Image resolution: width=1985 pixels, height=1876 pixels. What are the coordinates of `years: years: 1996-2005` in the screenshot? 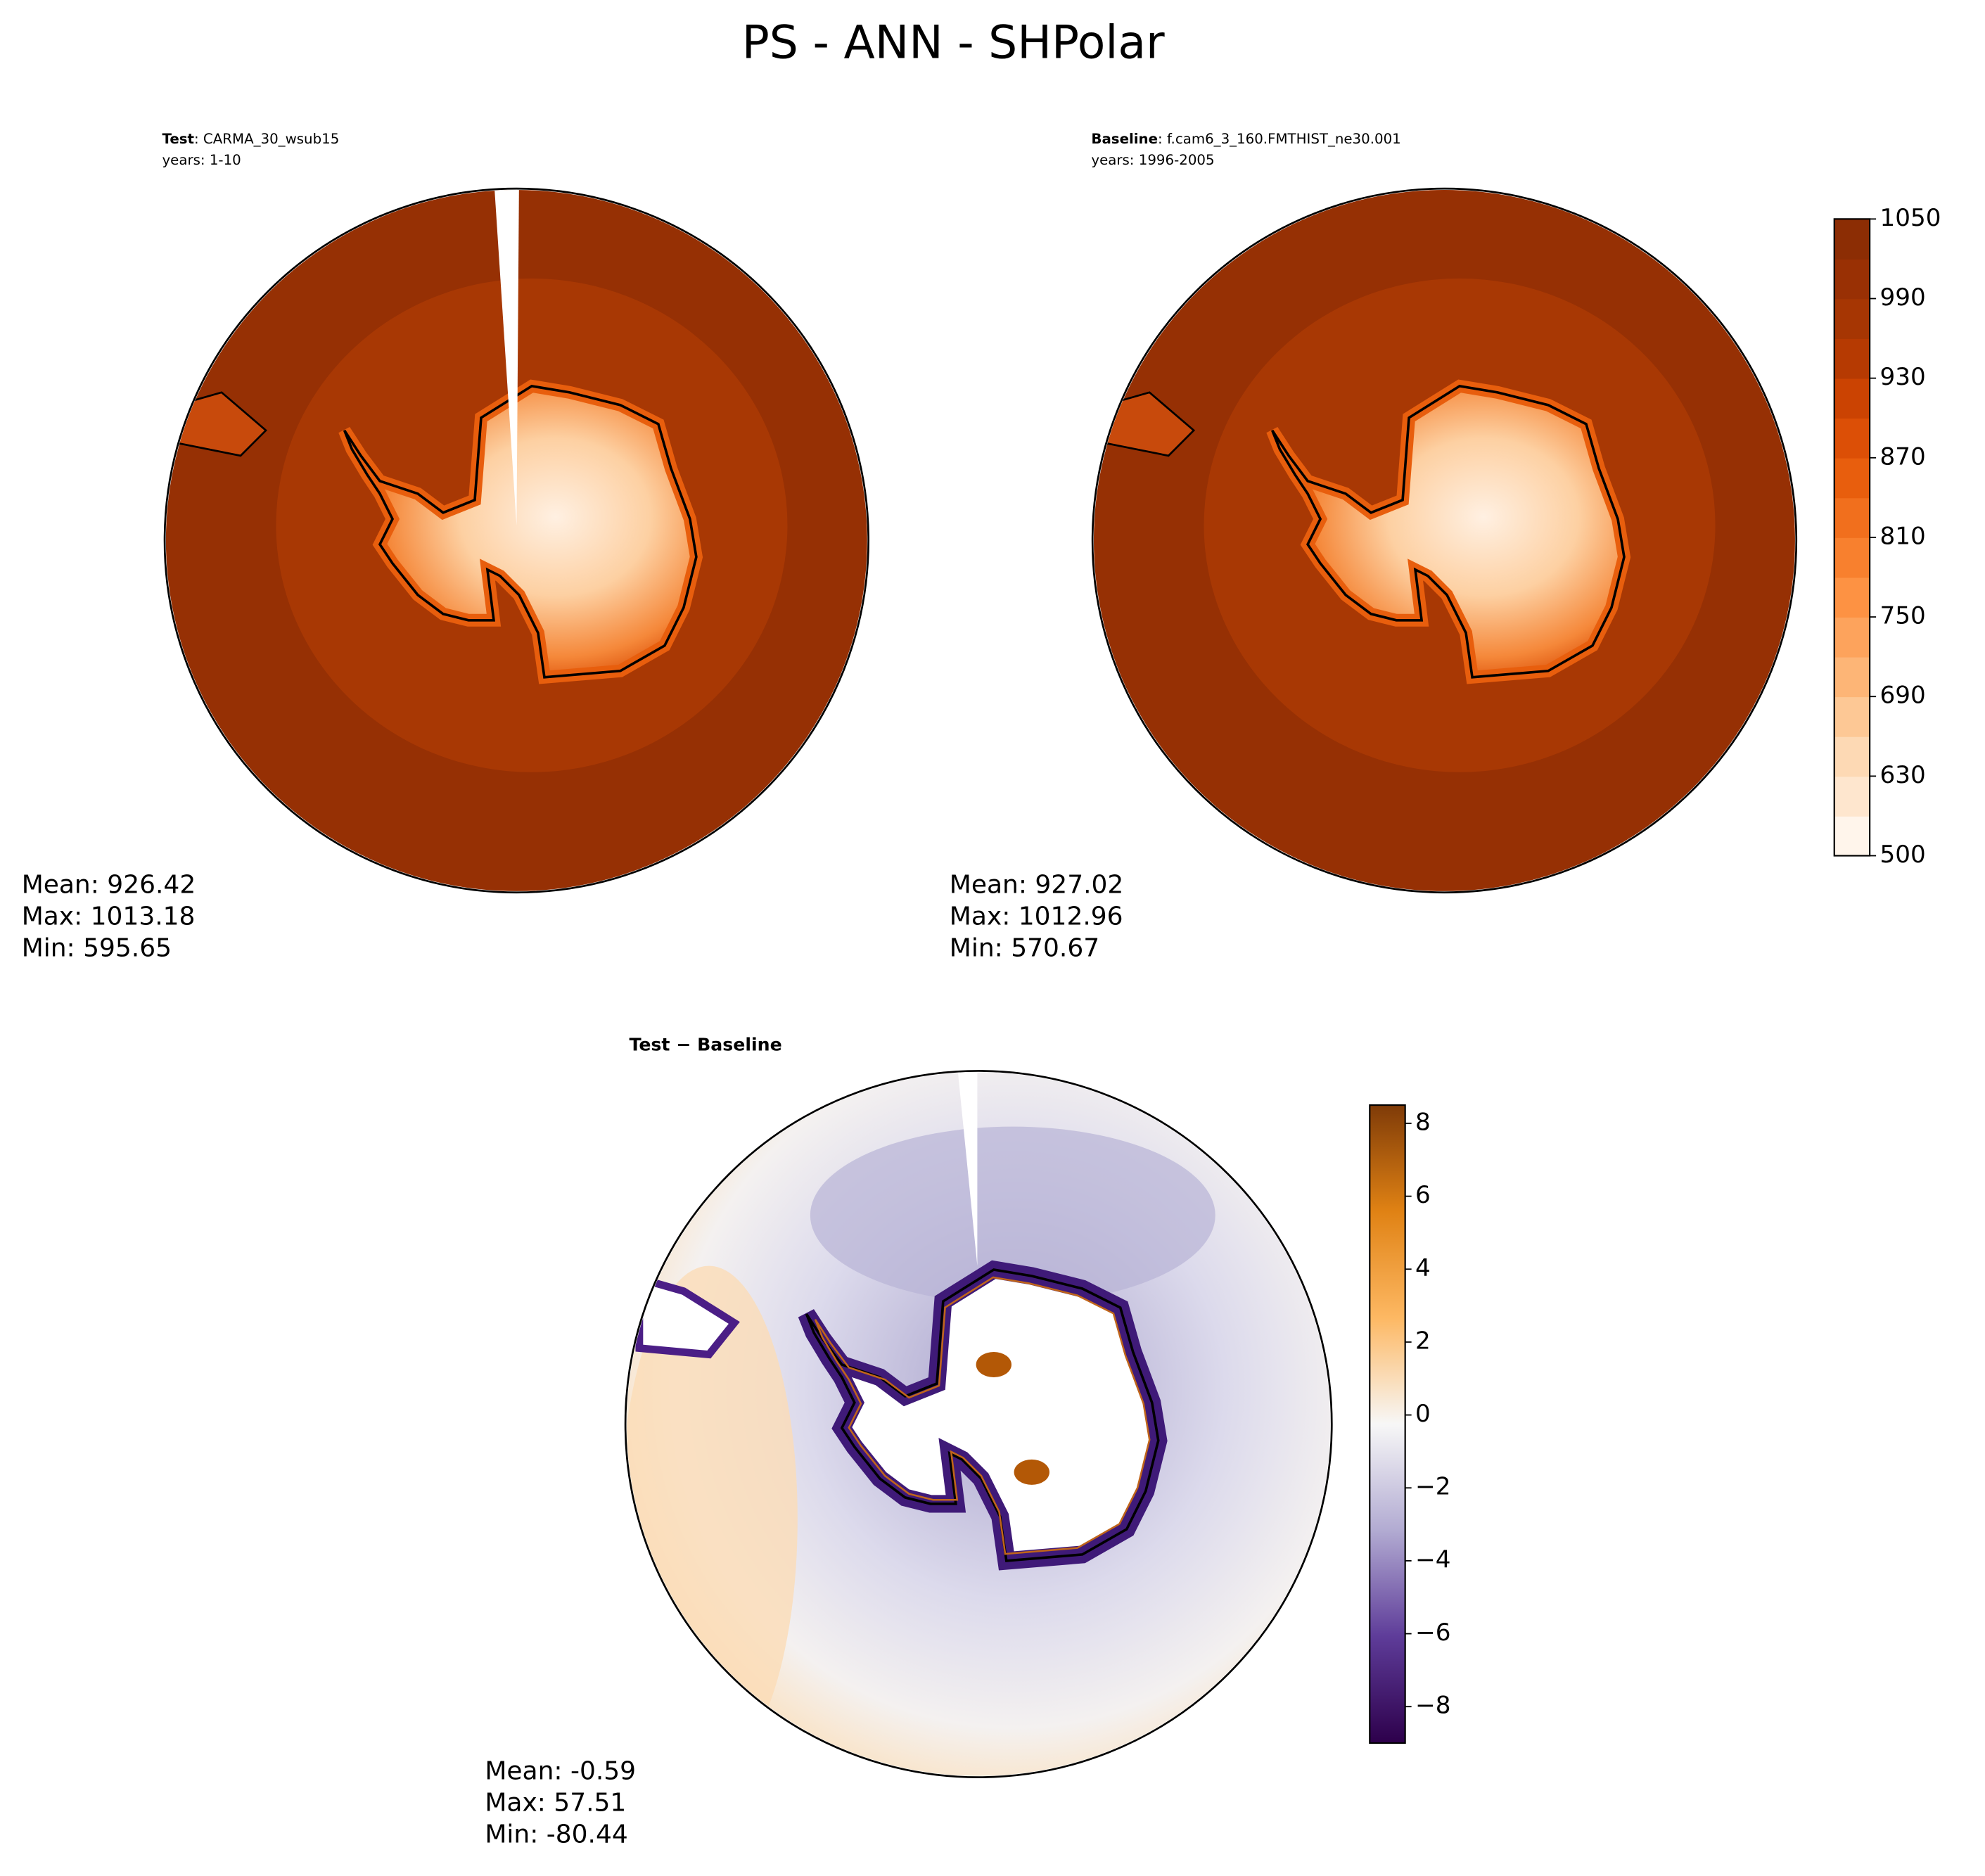 It's located at (1152, 160).